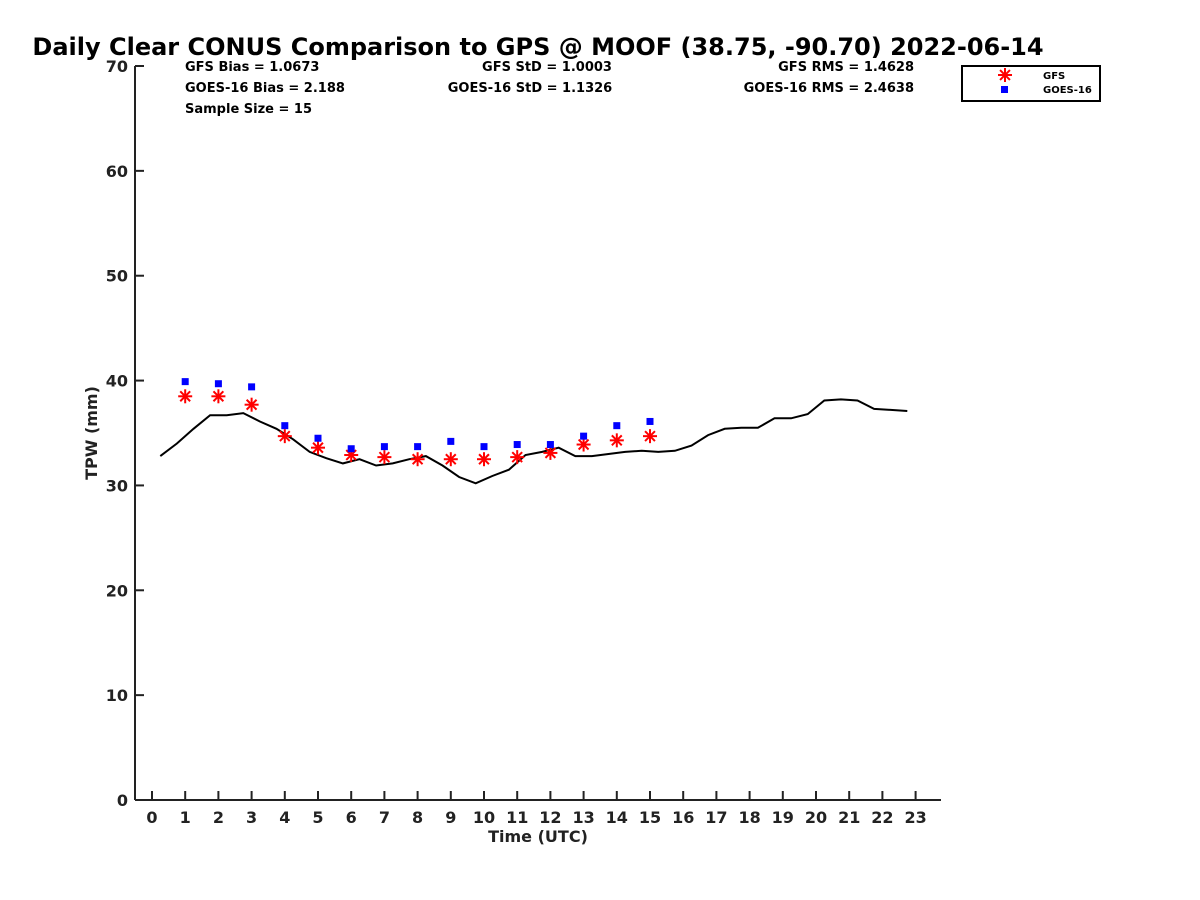  What do you see at coordinates (716, 817) in the screenshot?
I see `x-tick-label: 17` at bounding box center [716, 817].